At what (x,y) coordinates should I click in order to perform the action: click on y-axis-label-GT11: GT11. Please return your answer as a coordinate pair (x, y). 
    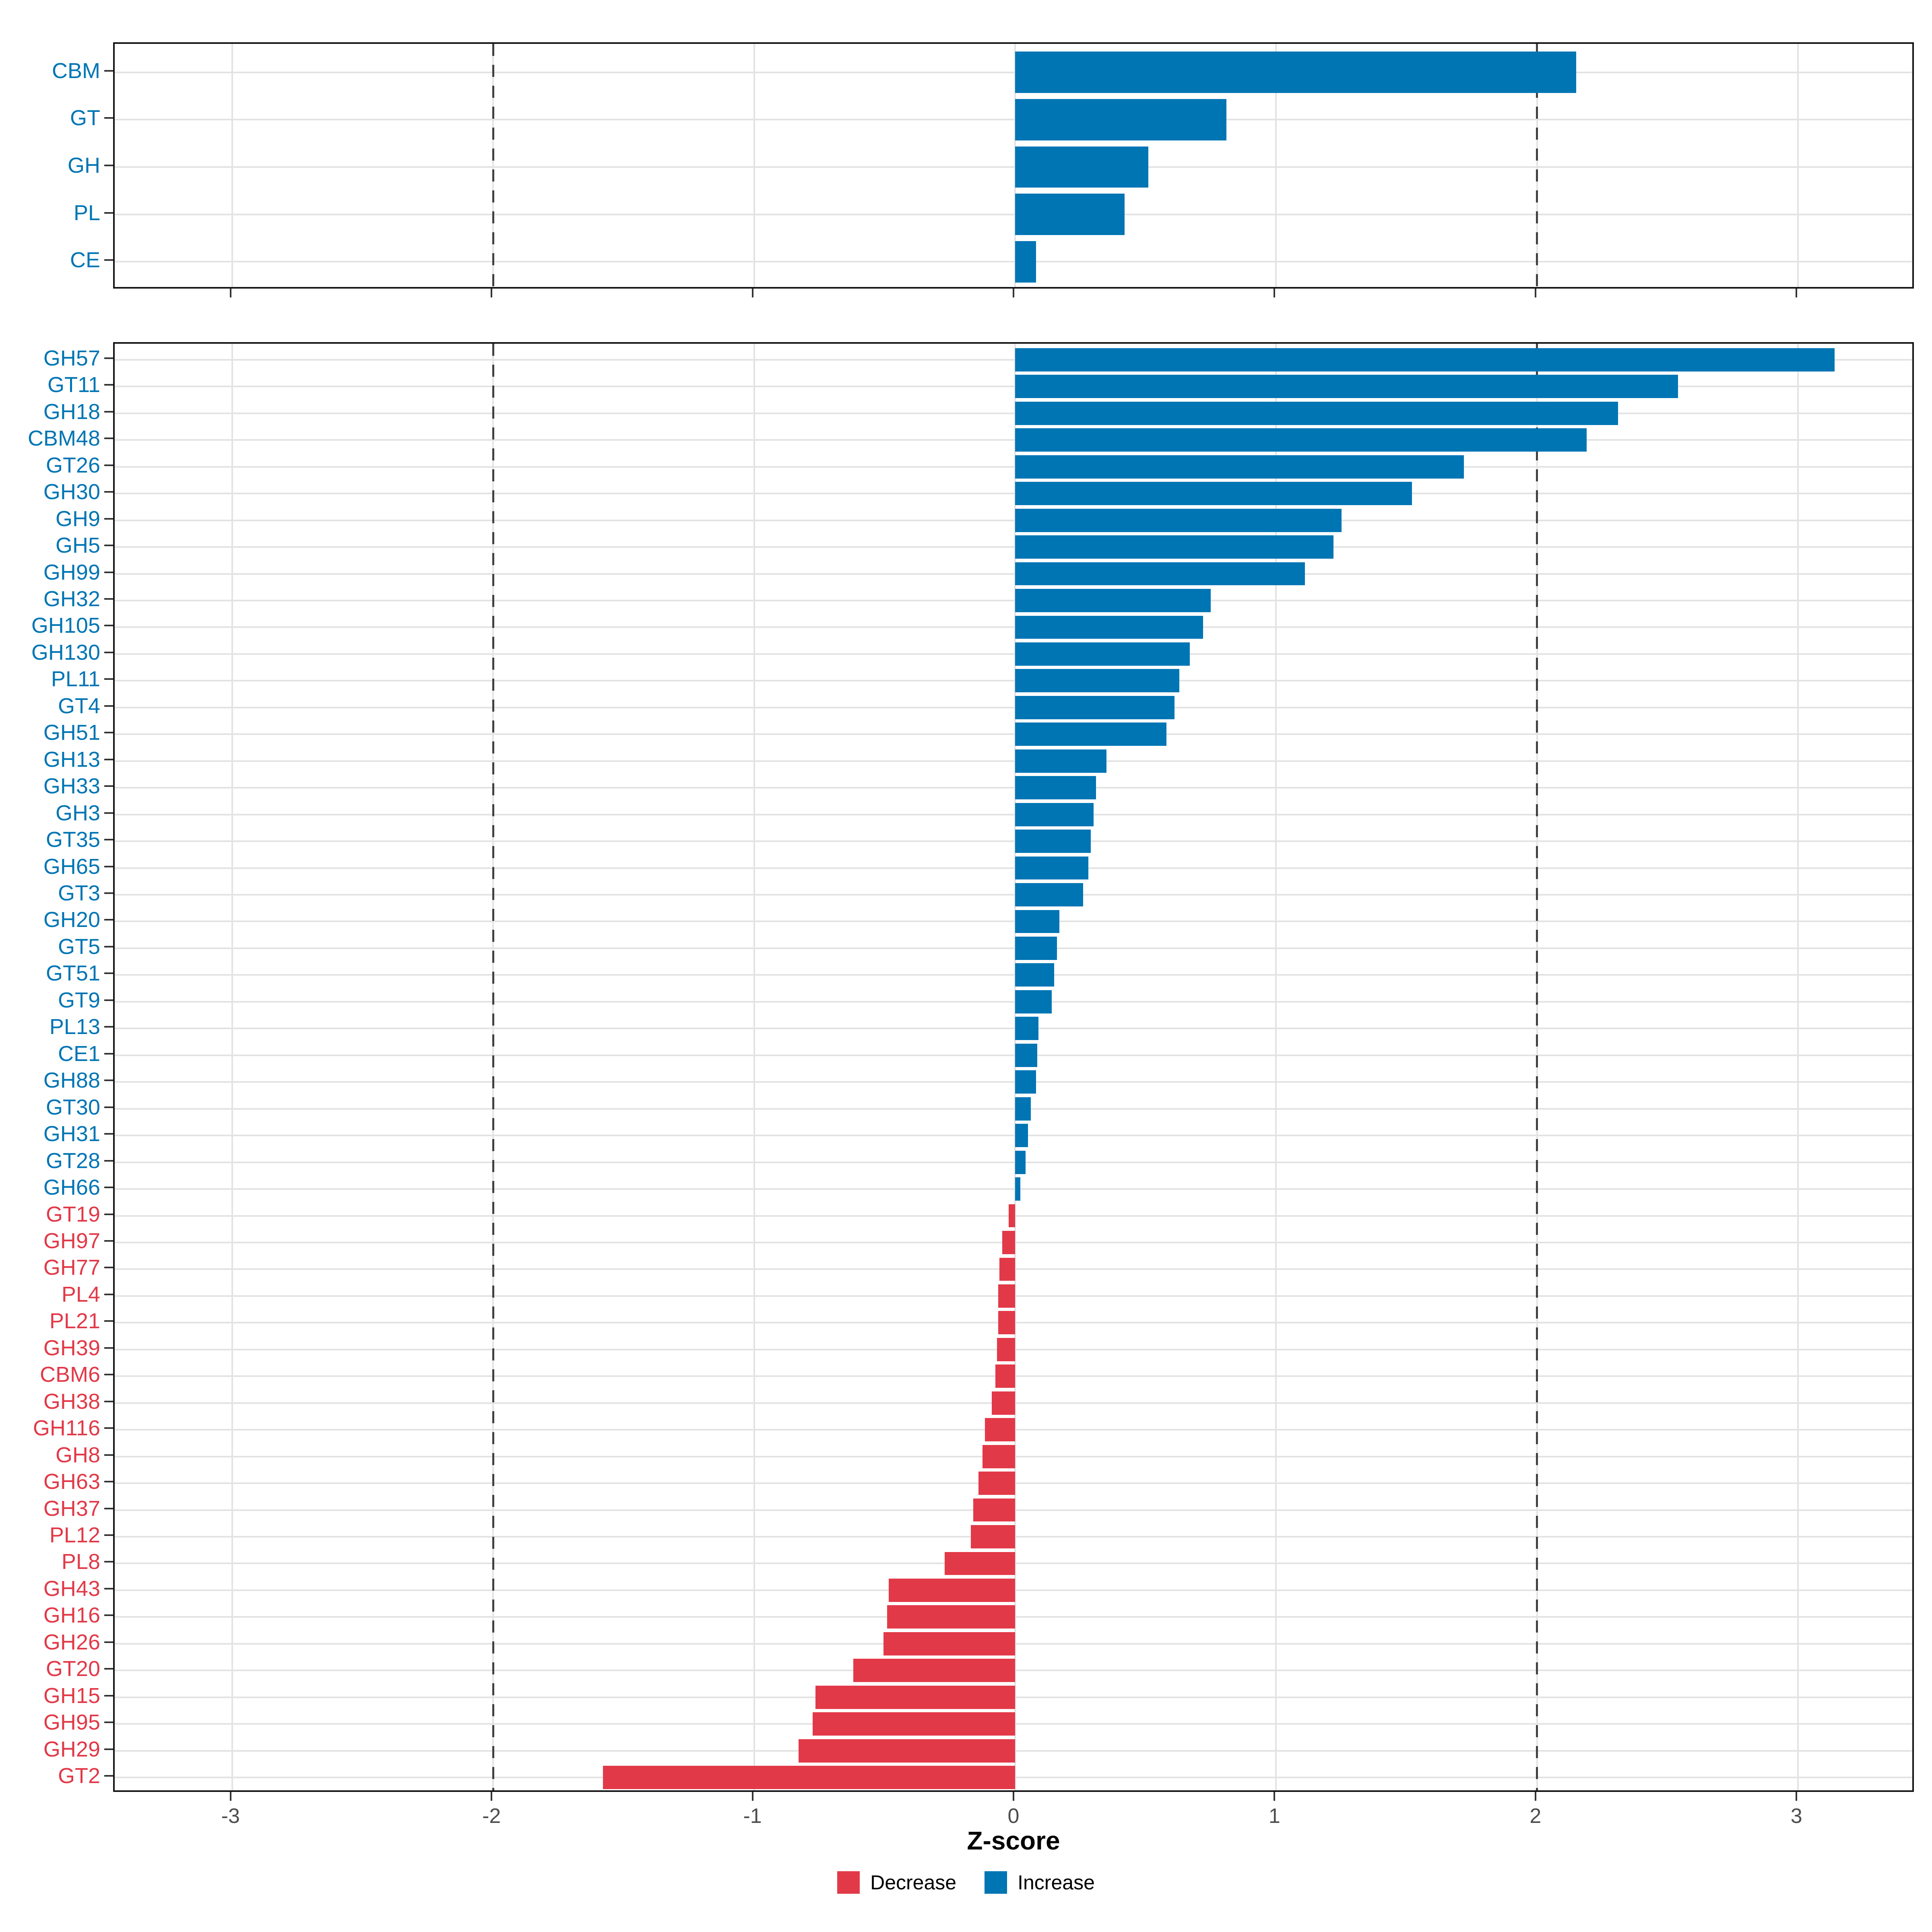
    Looking at the image, I should click on (73, 385).